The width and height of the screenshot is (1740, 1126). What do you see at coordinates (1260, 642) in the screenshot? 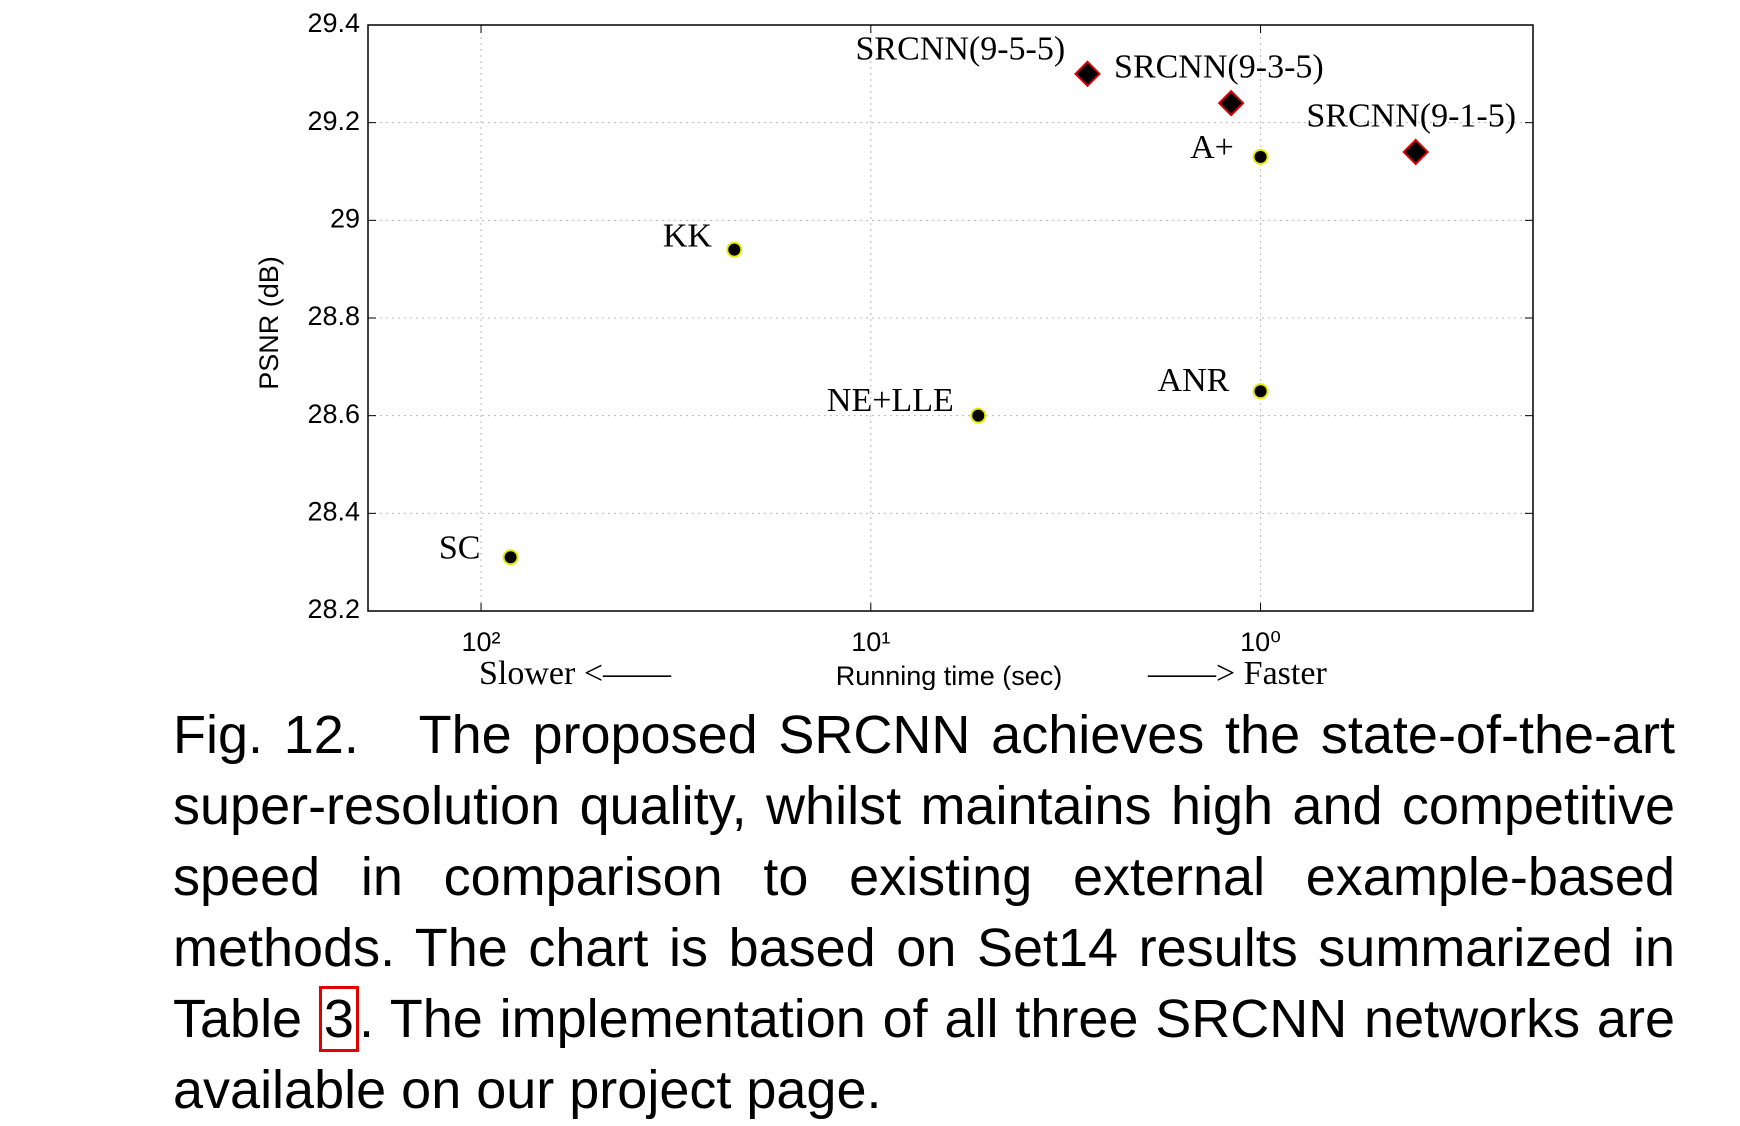
I see `x-tick-label: 10⁰` at bounding box center [1260, 642].